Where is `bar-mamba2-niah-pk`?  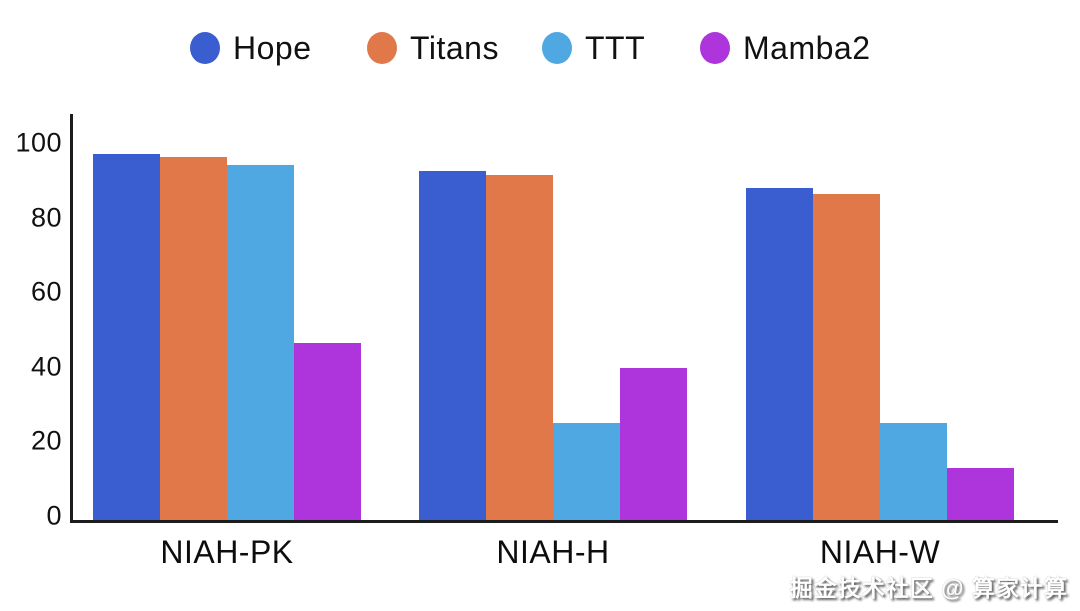 bar-mamba2-niah-pk is located at coordinates (327, 432).